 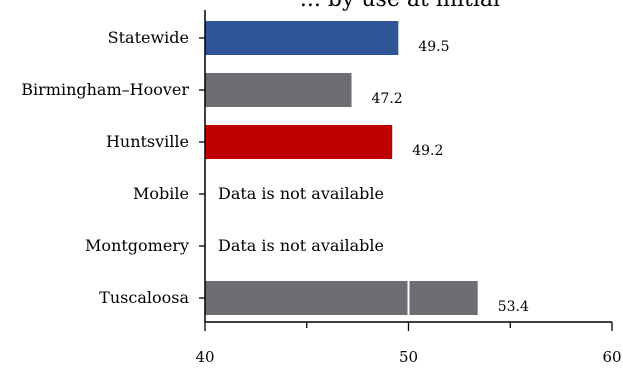 What do you see at coordinates (278, 90) in the screenshot?
I see `bar-birmingham-hoover` at bounding box center [278, 90].